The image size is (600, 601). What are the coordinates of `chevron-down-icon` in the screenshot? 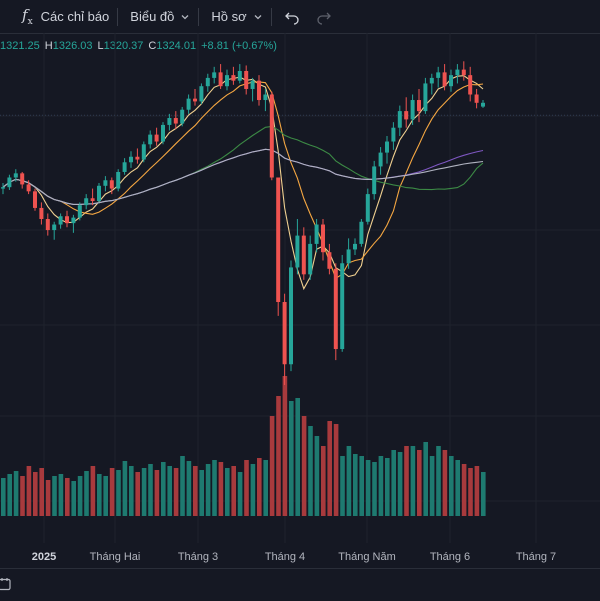 It's located at (185, 16).